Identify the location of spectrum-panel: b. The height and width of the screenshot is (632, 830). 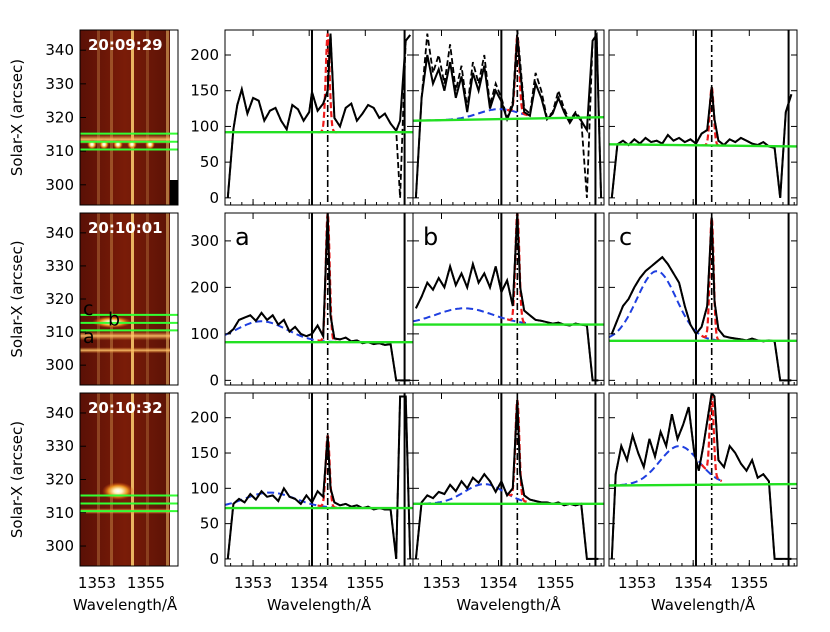
(508, 299).